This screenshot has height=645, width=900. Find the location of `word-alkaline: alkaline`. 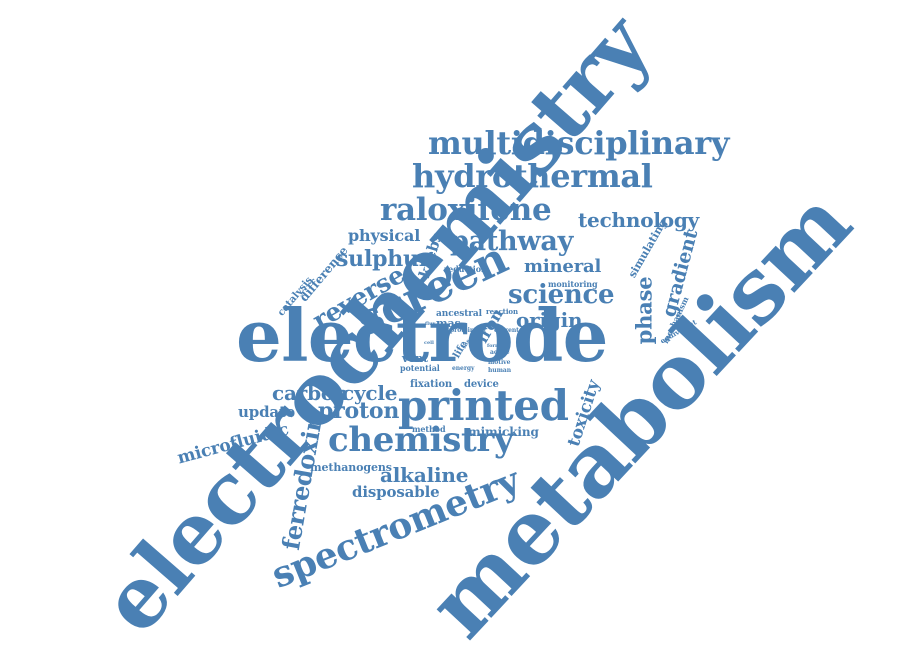

word-alkaline: alkaline is located at coordinates (424, 475).